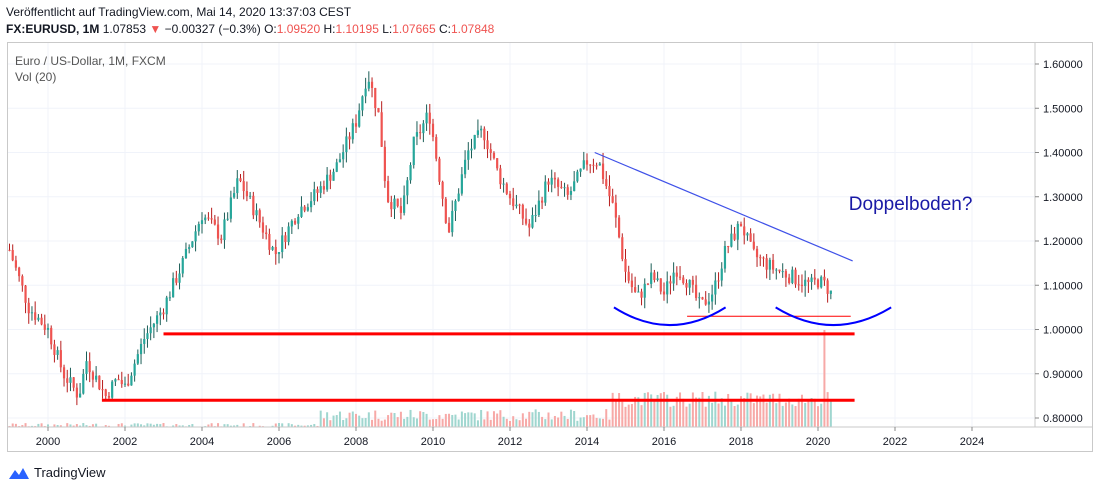 This screenshot has width=1100, height=492. I want to click on last-price: 1.07853, so click(124, 29).